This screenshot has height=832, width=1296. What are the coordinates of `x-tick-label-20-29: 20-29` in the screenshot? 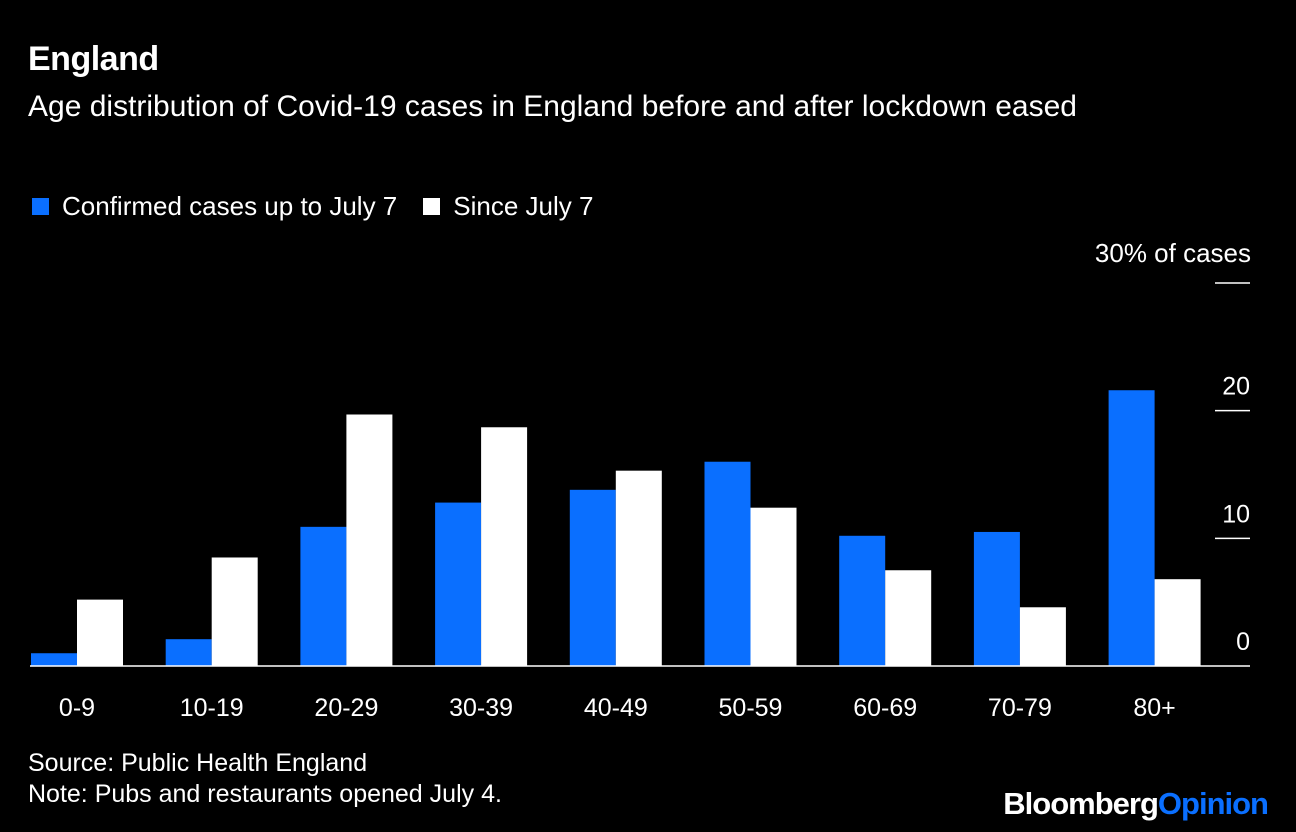 It's located at (346, 708).